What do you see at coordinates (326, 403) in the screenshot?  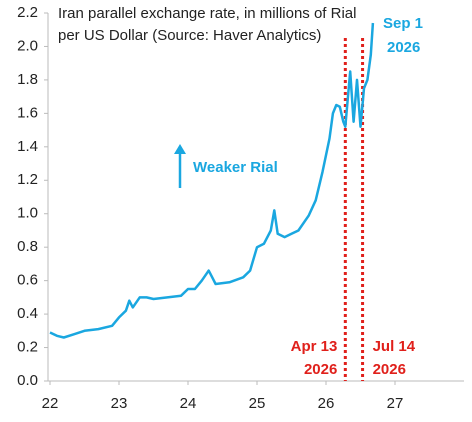 I see `x-tick-label: 26` at bounding box center [326, 403].